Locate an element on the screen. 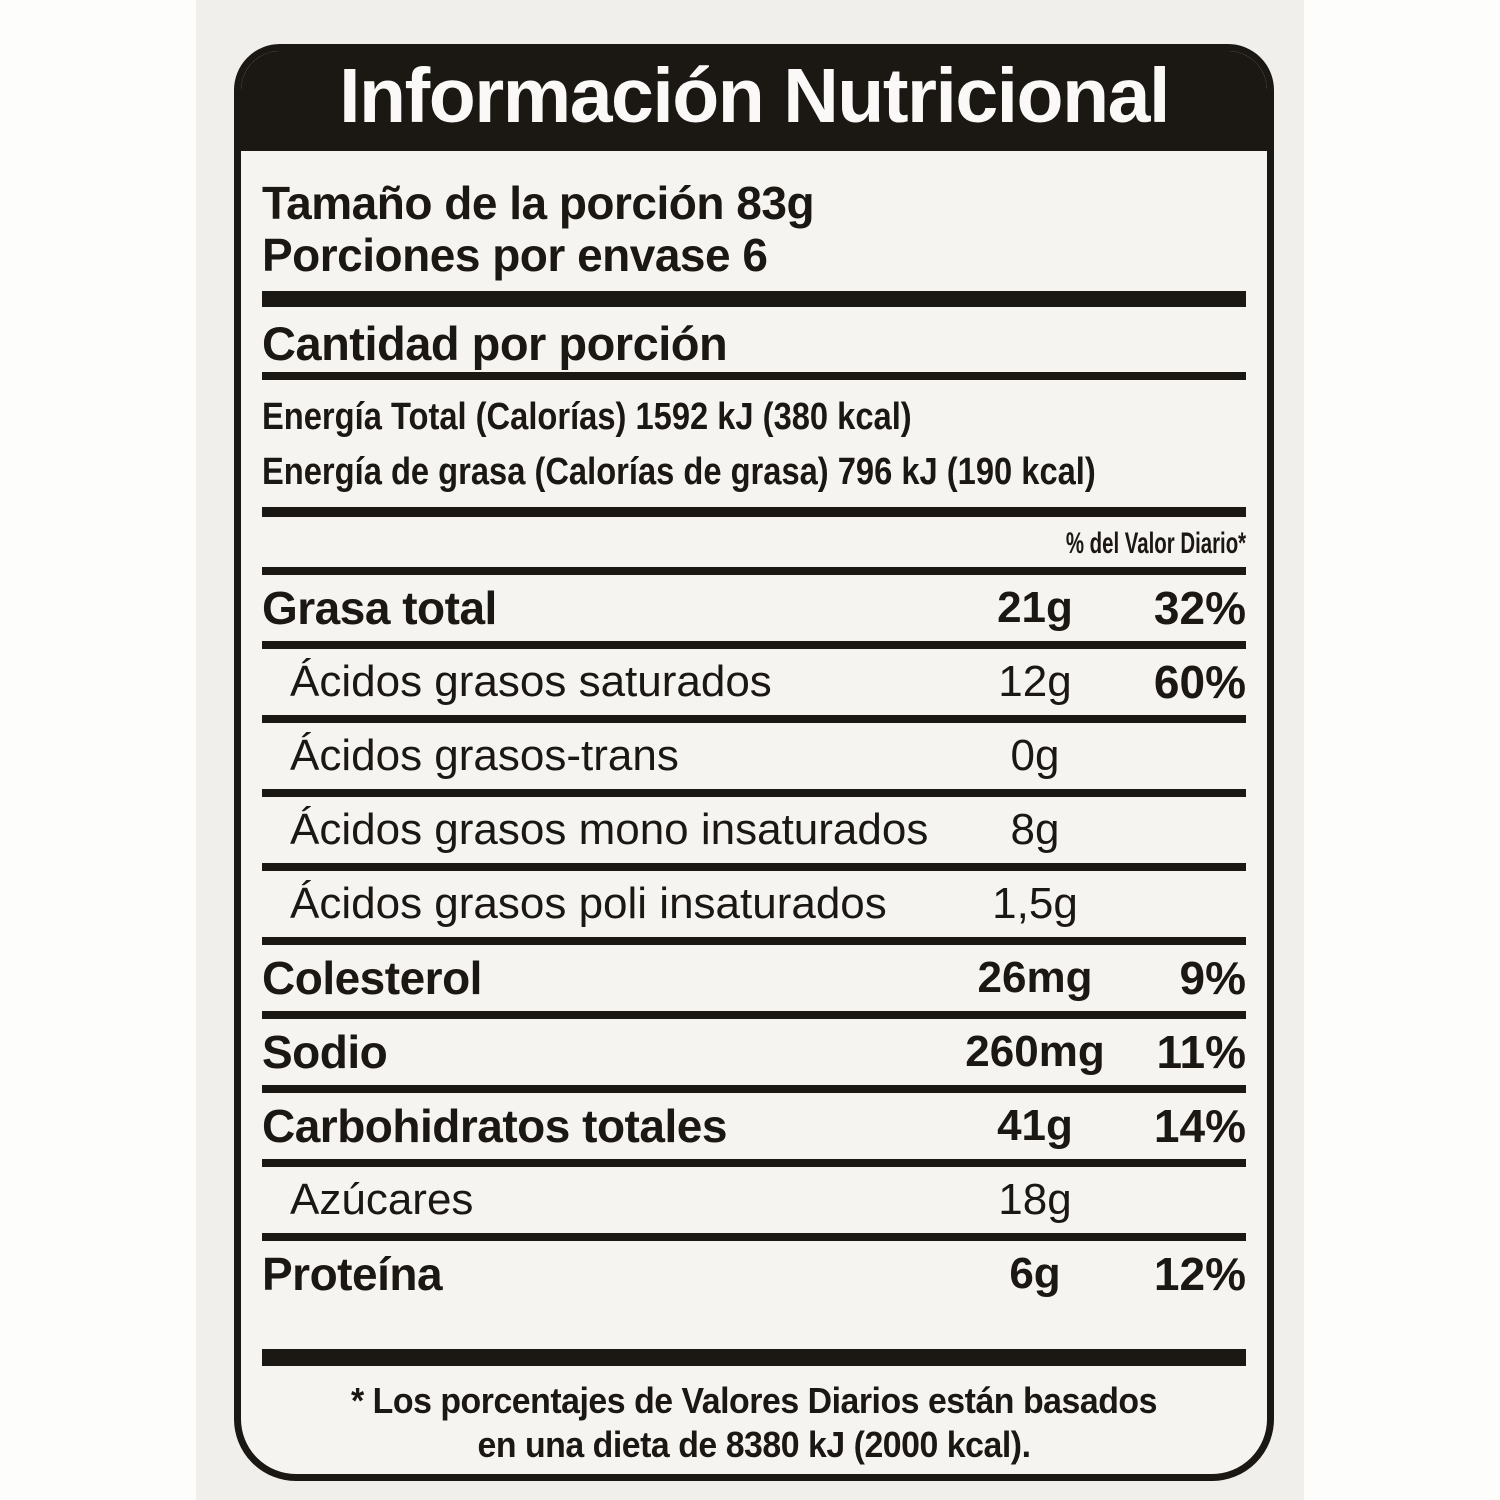 The image size is (1500, 1500). amount-per-serving-heading: Cantidad por porción is located at coordinates (495, 343).